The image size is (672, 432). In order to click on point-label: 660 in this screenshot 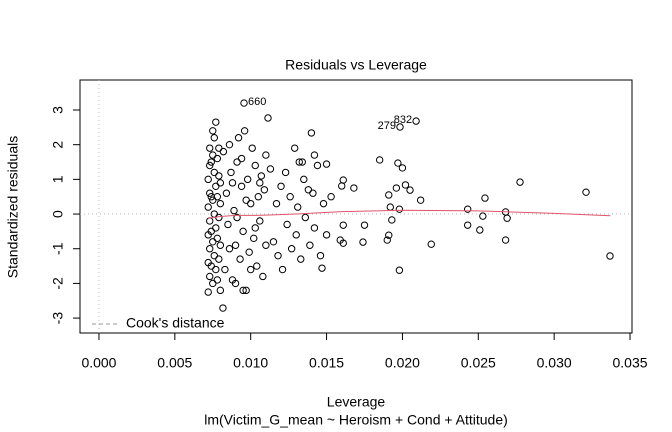, I will do `click(257, 102)`.